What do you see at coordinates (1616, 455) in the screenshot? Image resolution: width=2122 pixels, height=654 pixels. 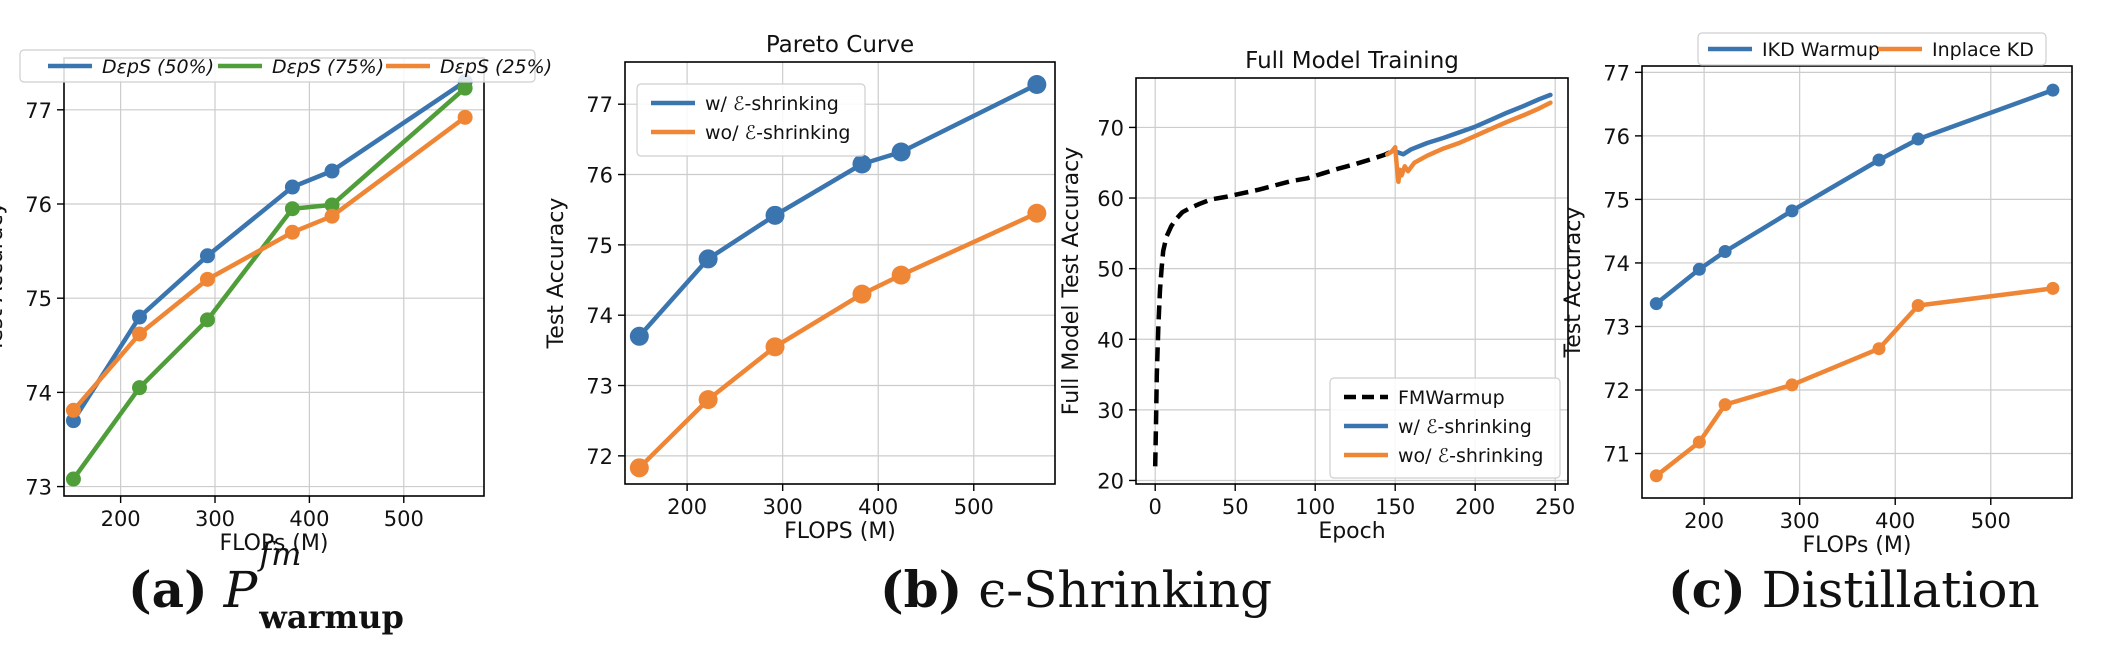 I see `y-tick-label: 71` at bounding box center [1616, 455].